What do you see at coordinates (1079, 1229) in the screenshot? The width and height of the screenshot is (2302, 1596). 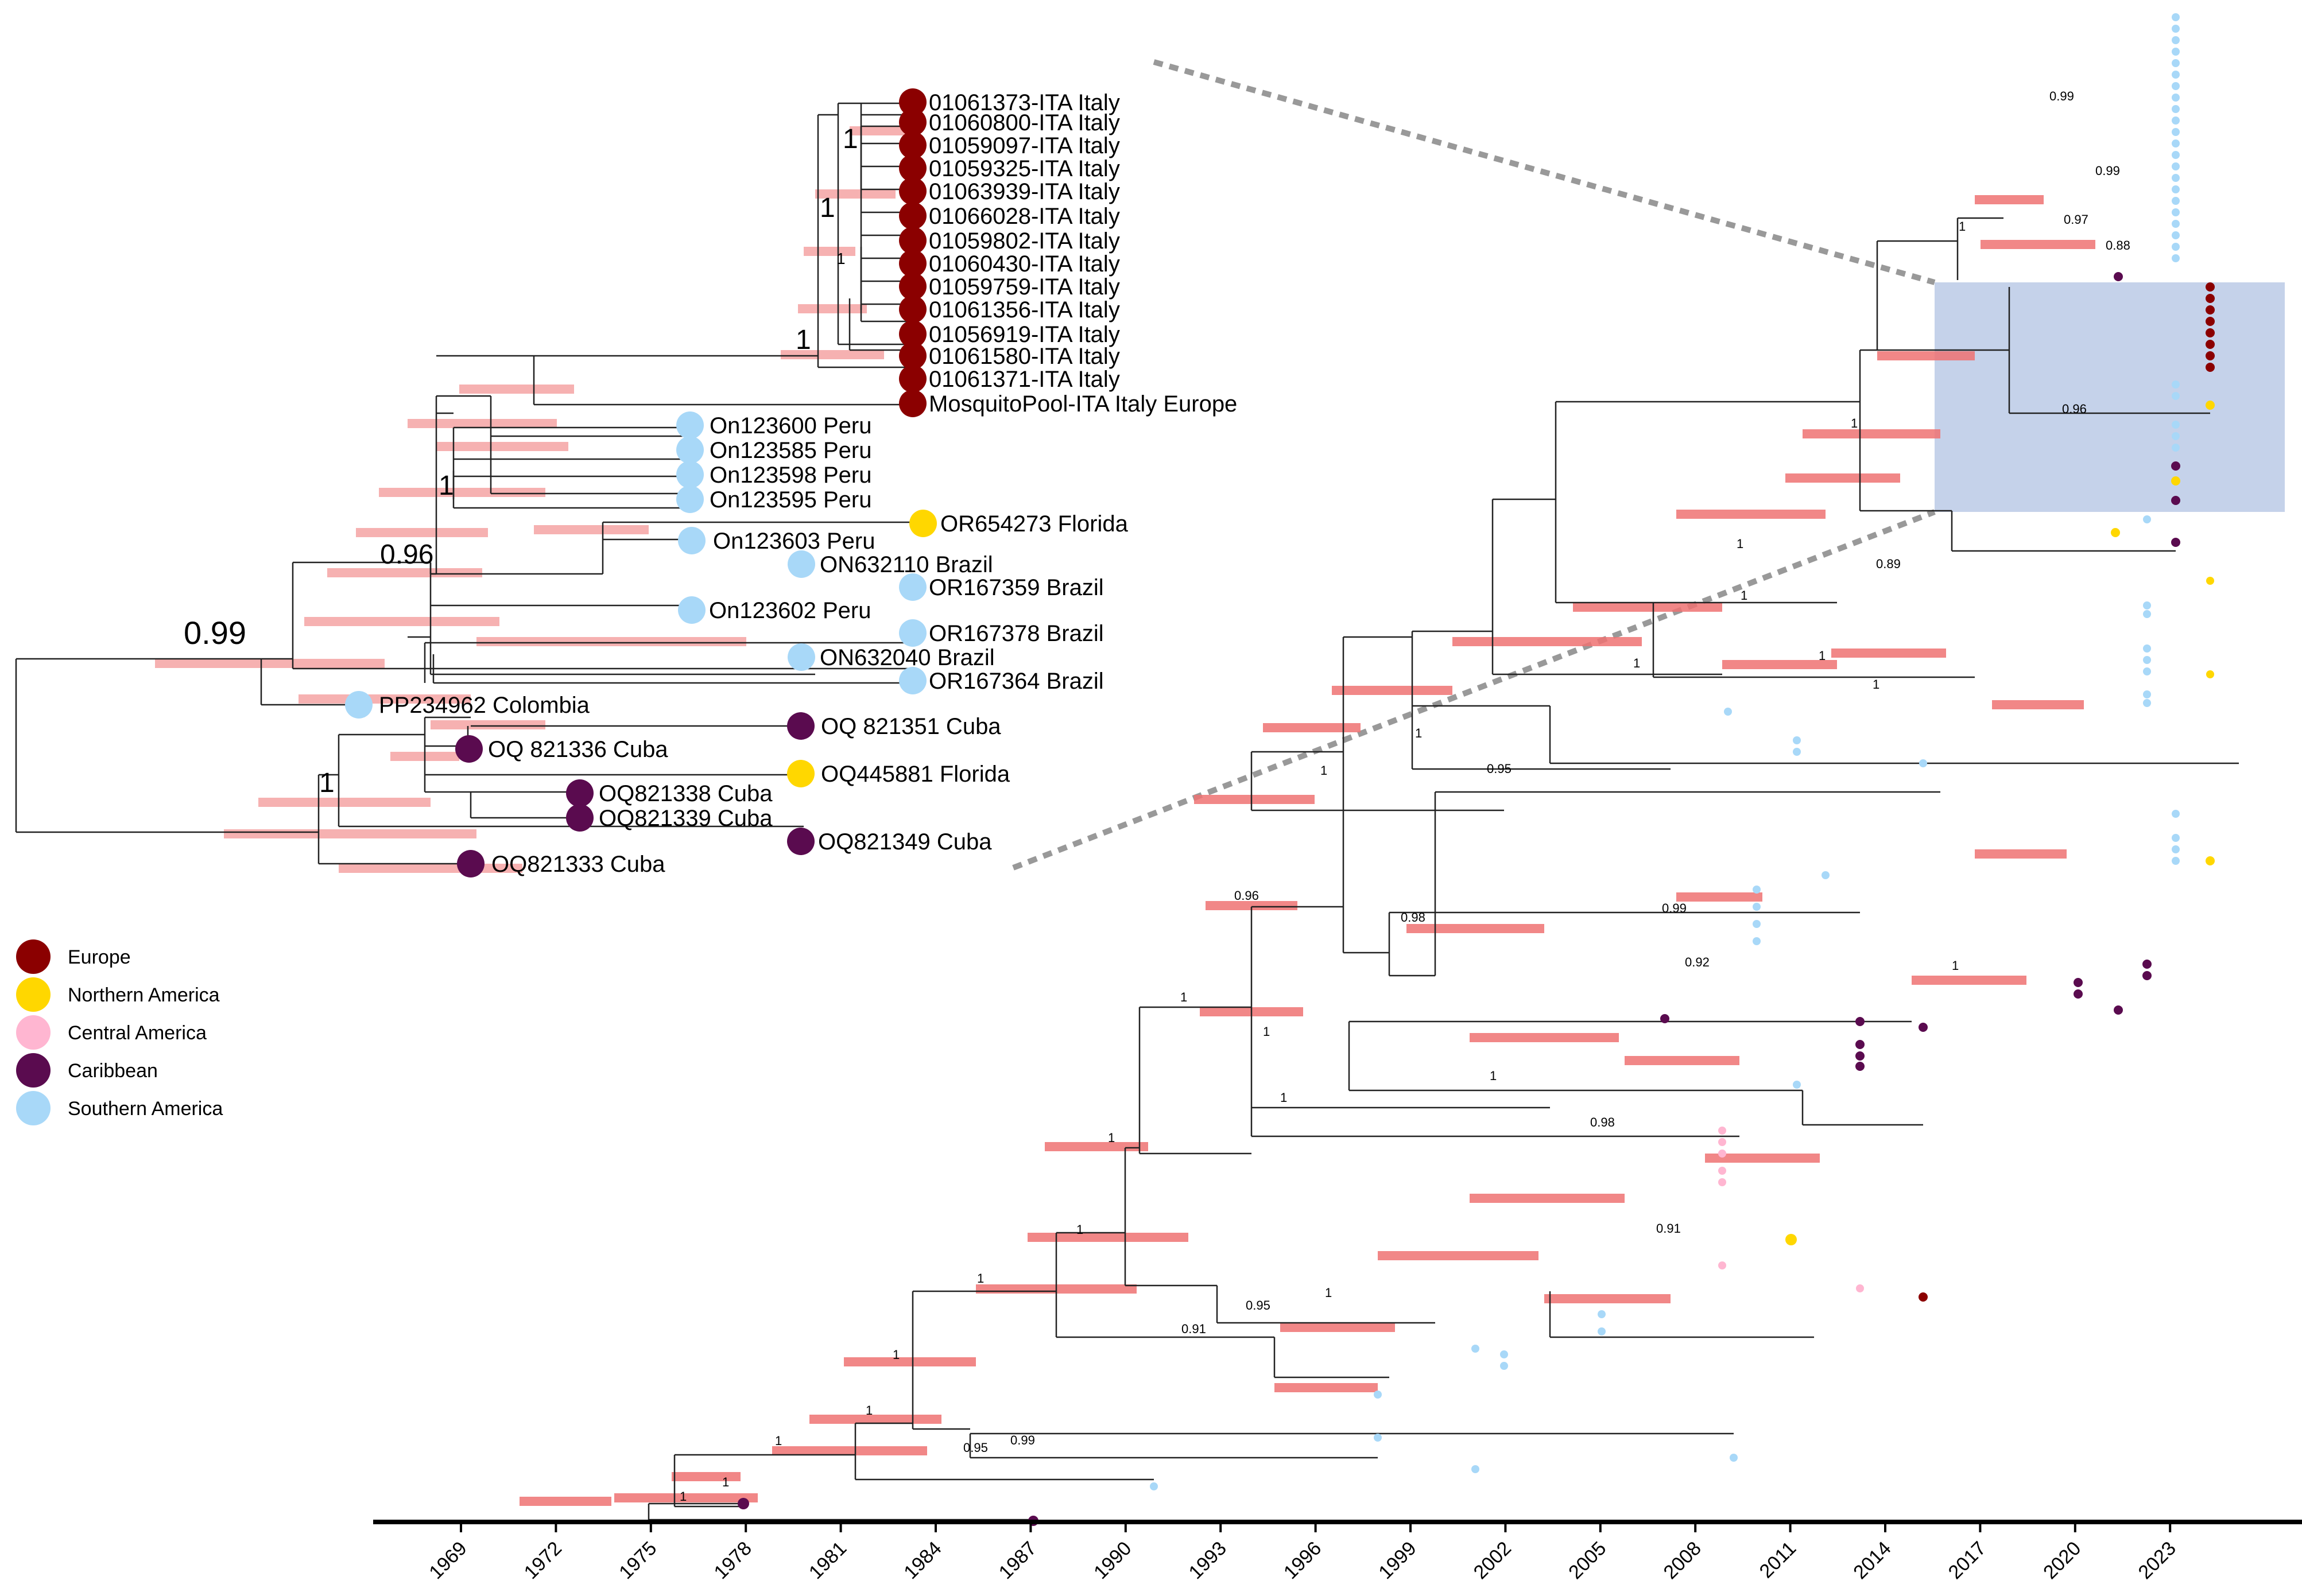 I see `main-support-25: 1` at bounding box center [1079, 1229].